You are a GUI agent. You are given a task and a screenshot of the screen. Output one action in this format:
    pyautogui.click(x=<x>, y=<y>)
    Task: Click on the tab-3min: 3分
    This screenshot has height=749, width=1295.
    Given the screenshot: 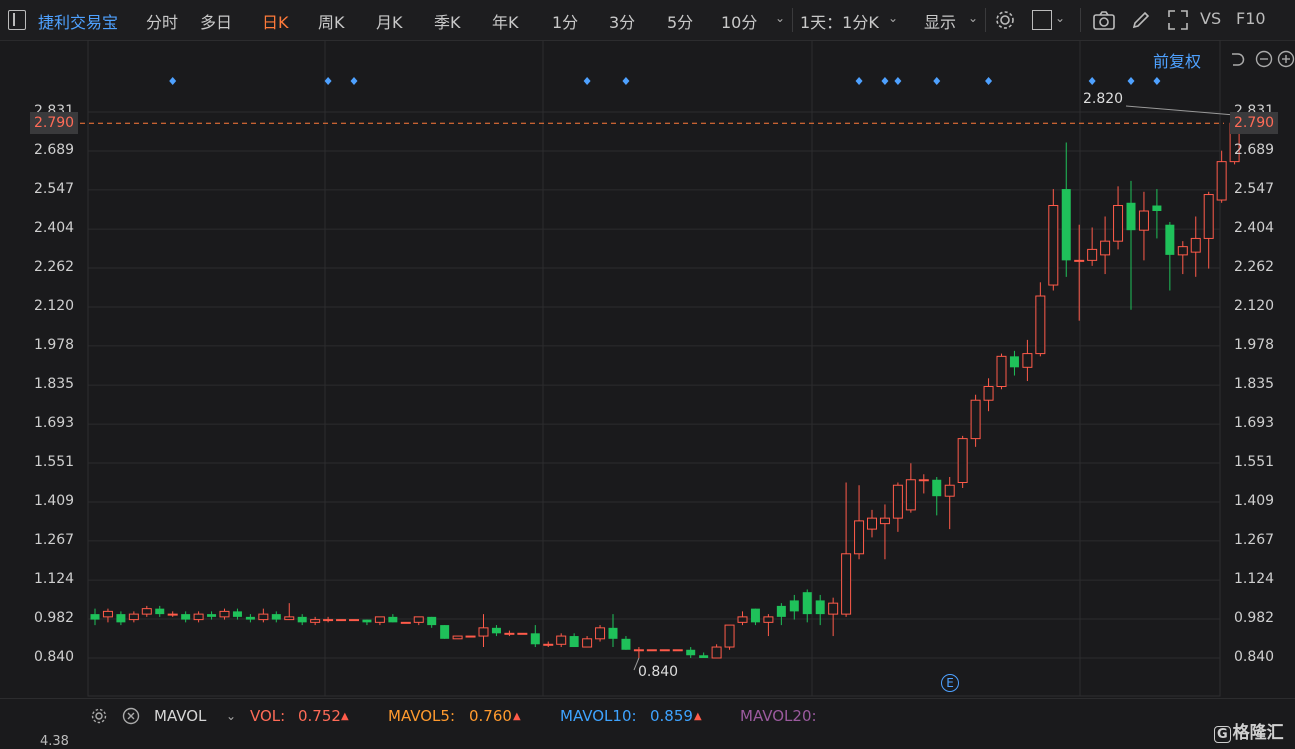 What is the action you would take?
    pyautogui.click(x=622, y=22)
    